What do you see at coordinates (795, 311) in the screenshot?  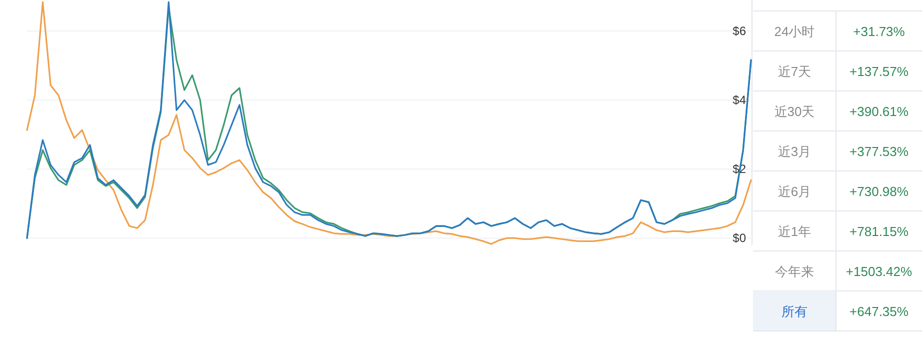 I see `category-label: 所有` at bounding box center [795, 311].